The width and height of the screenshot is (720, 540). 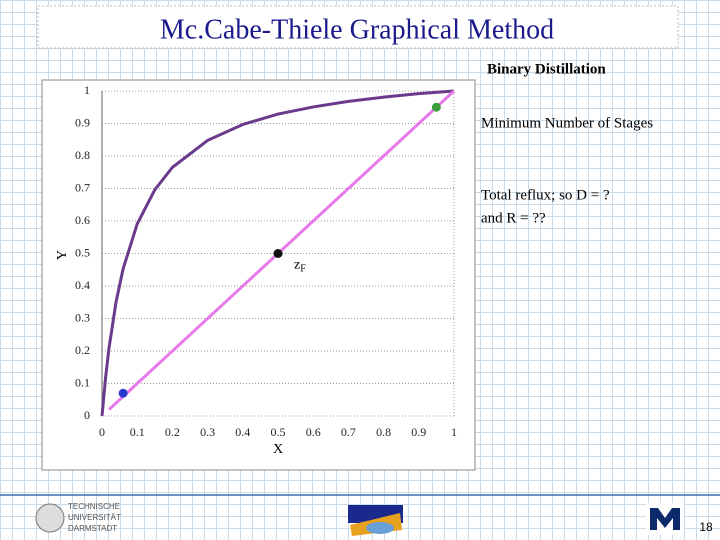 I want to click on x-tick-label: 0.5, so click(x=278, y=432).